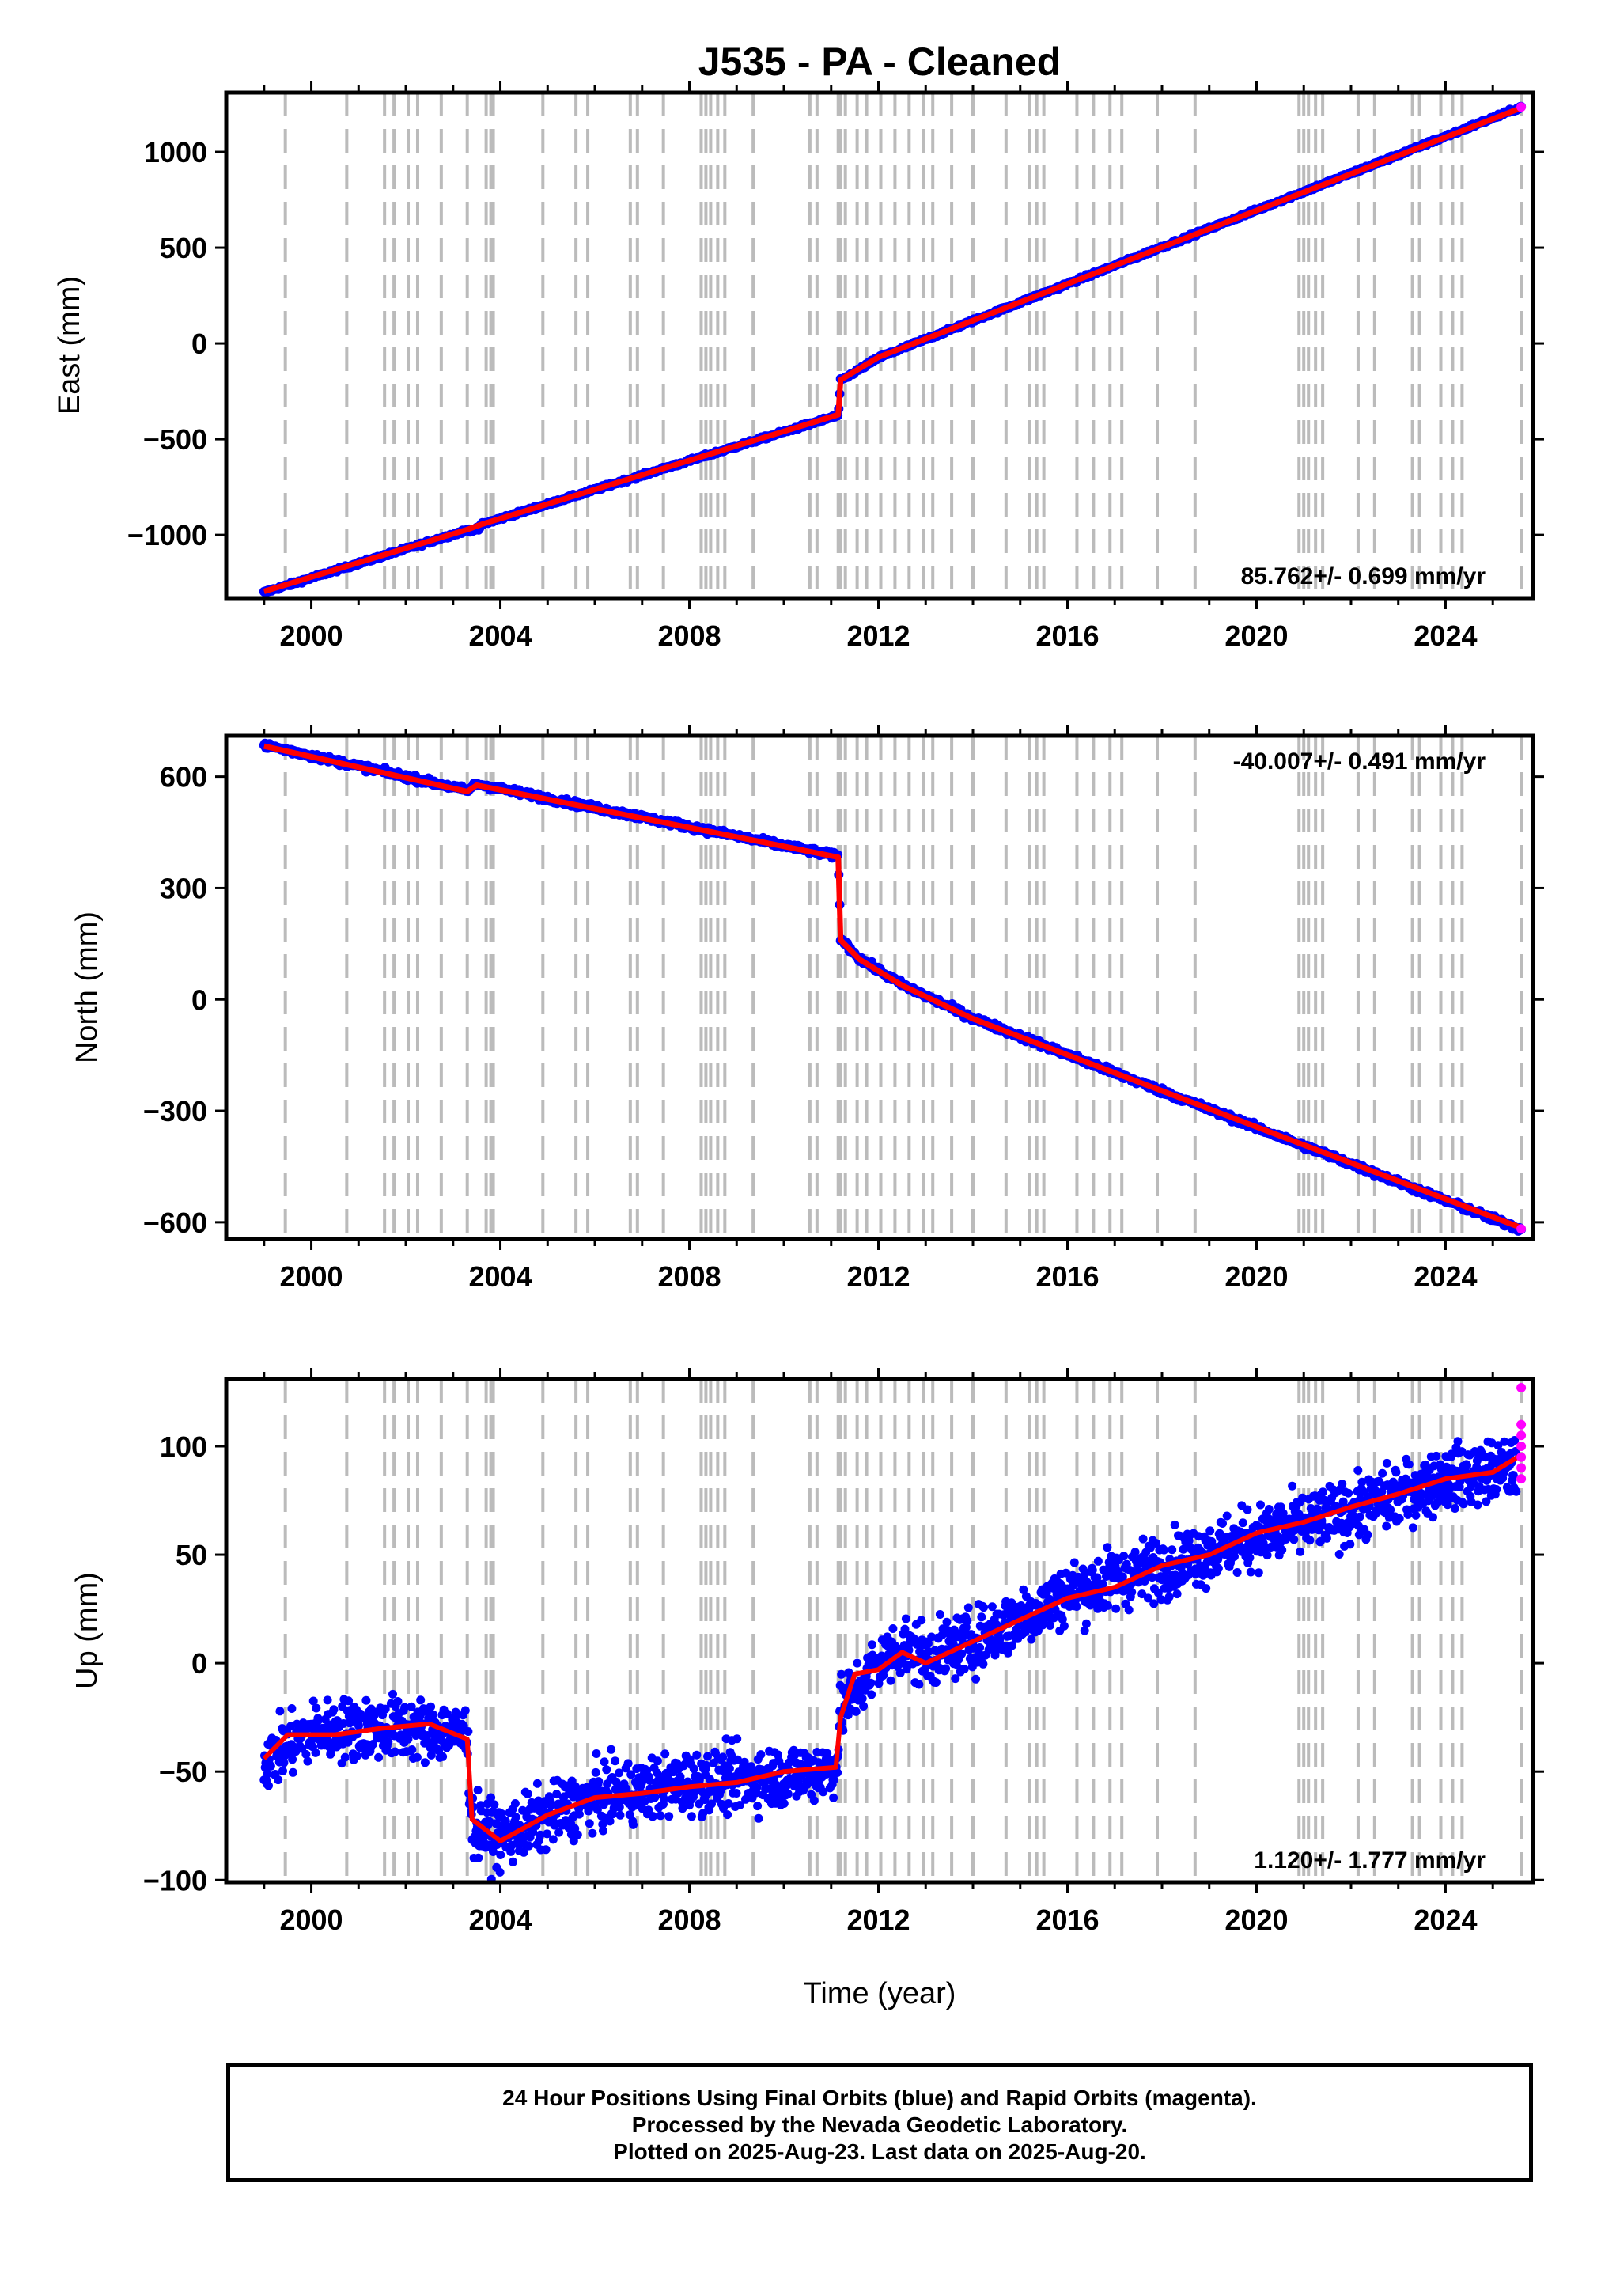 The image size is (1601, 2296). What do you see at coordinates (70, 345) in the screenshot?
I see `east-y-axis-title: East (mm)` at bounding box center [70, 345].